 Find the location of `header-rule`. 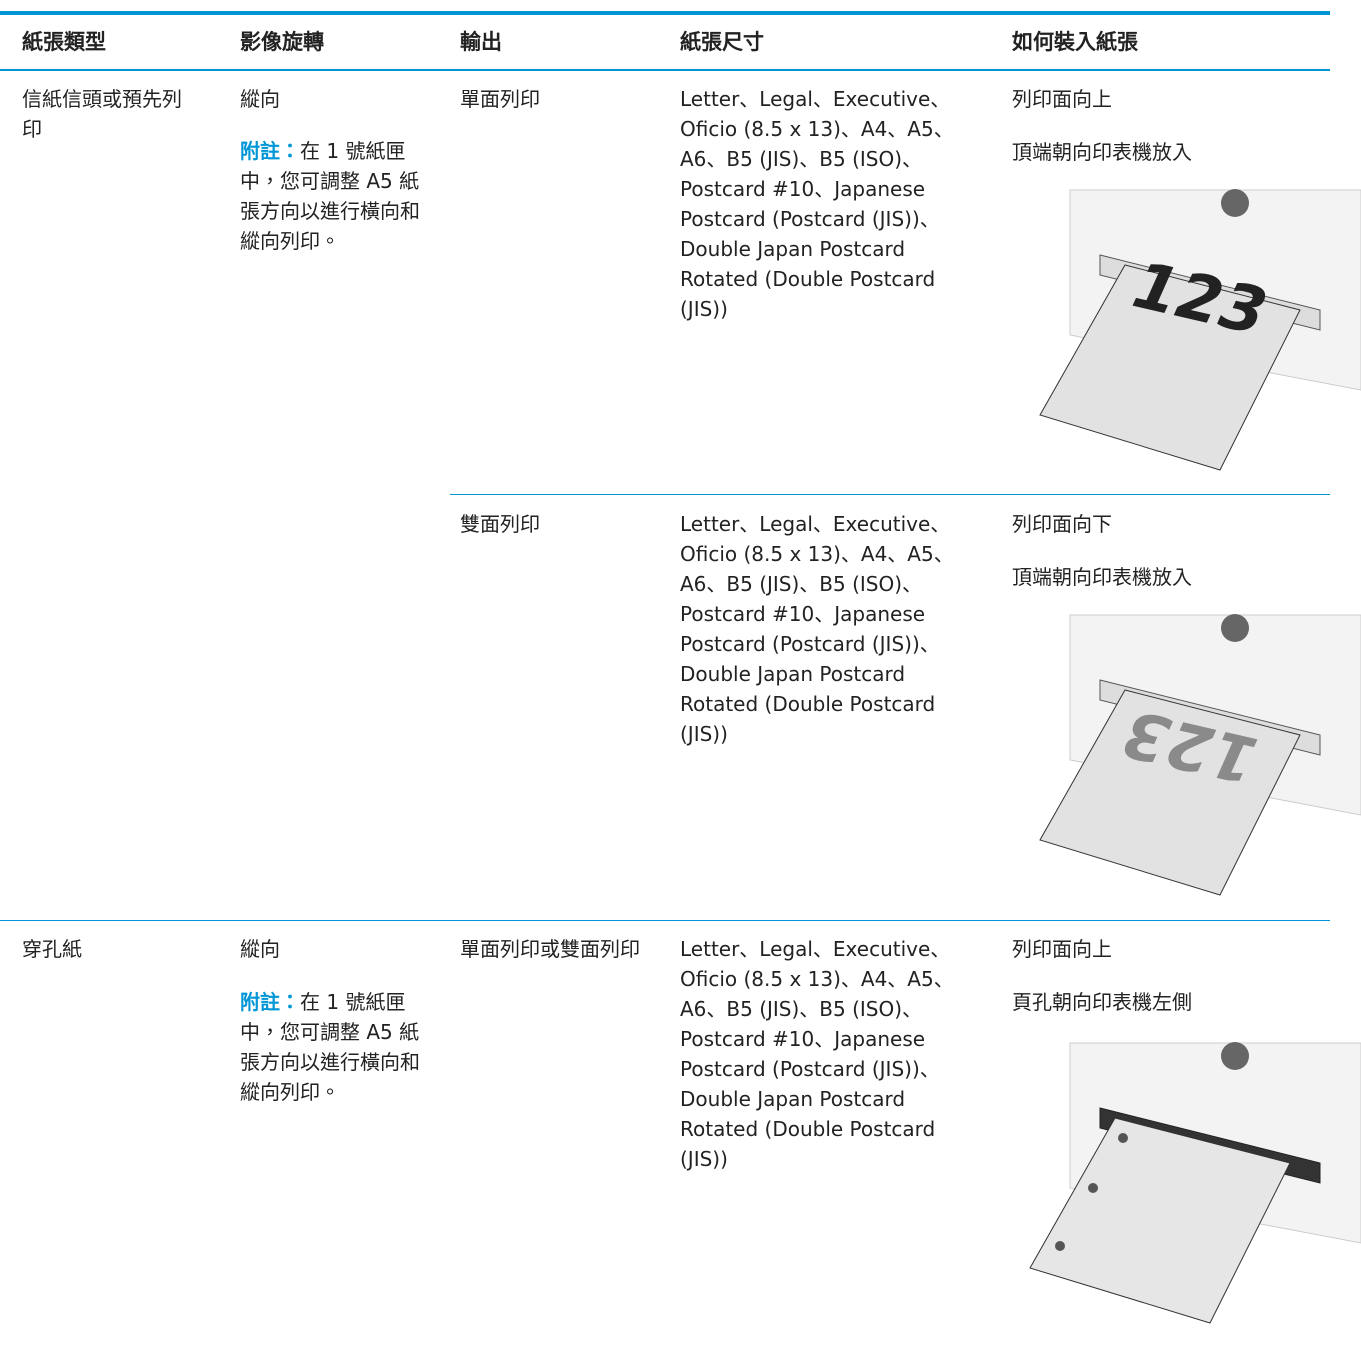

header-rule is located at coordinates (665, 70).